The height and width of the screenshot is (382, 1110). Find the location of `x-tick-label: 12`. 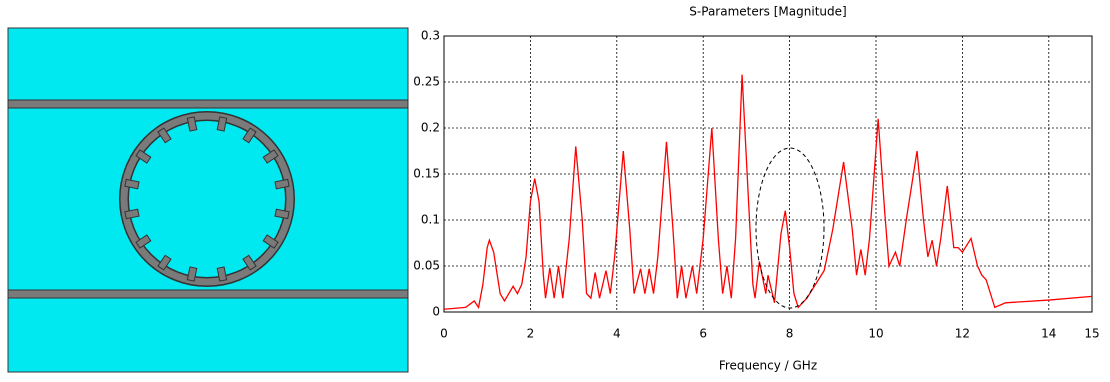

x-tick-label: 12 is located at coordinates (962, 334).